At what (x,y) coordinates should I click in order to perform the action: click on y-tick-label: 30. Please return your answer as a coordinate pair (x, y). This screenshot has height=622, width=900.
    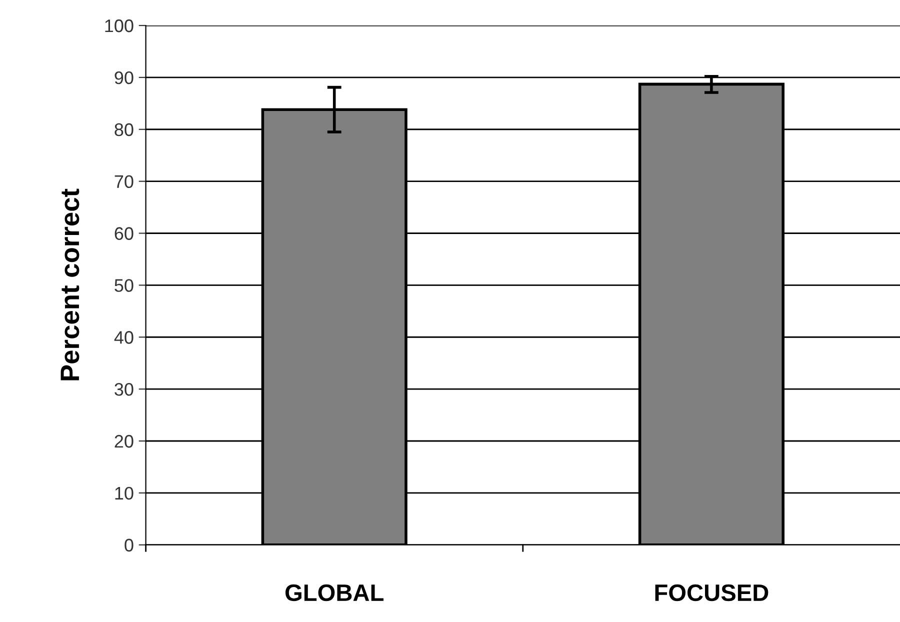
    Looking at the image, I should click on (124, 389).